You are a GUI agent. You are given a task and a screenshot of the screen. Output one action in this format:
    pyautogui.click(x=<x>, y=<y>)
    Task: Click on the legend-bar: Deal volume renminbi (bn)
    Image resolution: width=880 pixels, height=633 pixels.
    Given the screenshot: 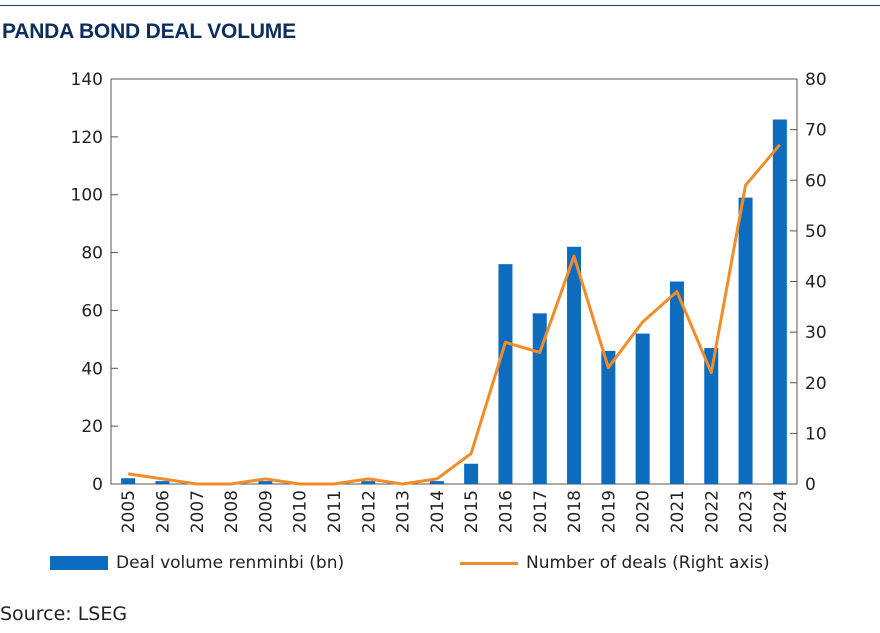 What is the action you would take?
    pyautogui.click(x=197, y=563)
    